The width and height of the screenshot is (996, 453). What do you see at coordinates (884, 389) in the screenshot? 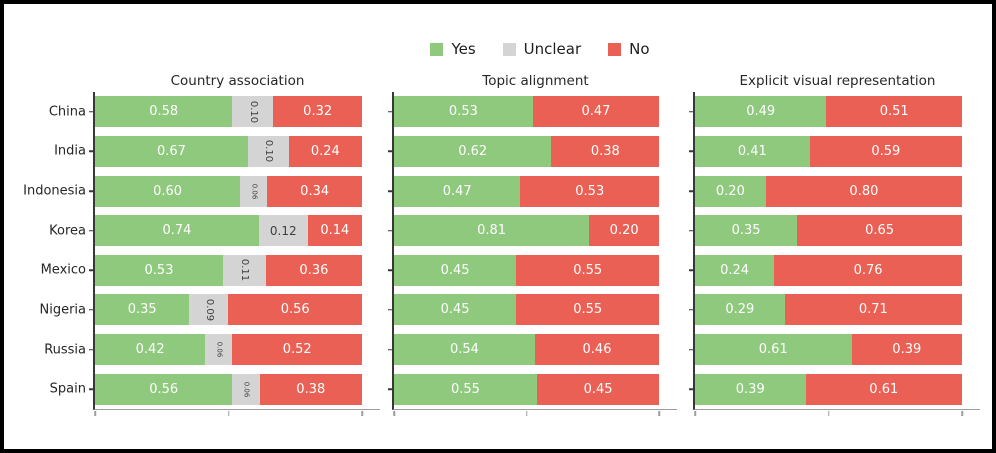
I see `bar-value-label: 0.61` at bounding box center [884, 389].